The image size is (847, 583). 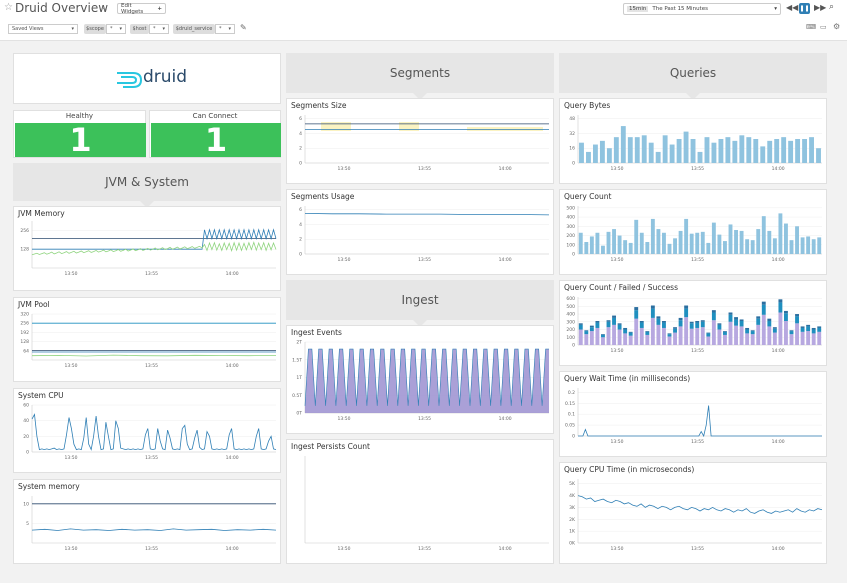 What do you see at coordinates (695, 143) in the screenshot?
I see `query-bytes-chart: 48 32 16 0 13:50 13:55 14:00` at bounding box center [695, 143].